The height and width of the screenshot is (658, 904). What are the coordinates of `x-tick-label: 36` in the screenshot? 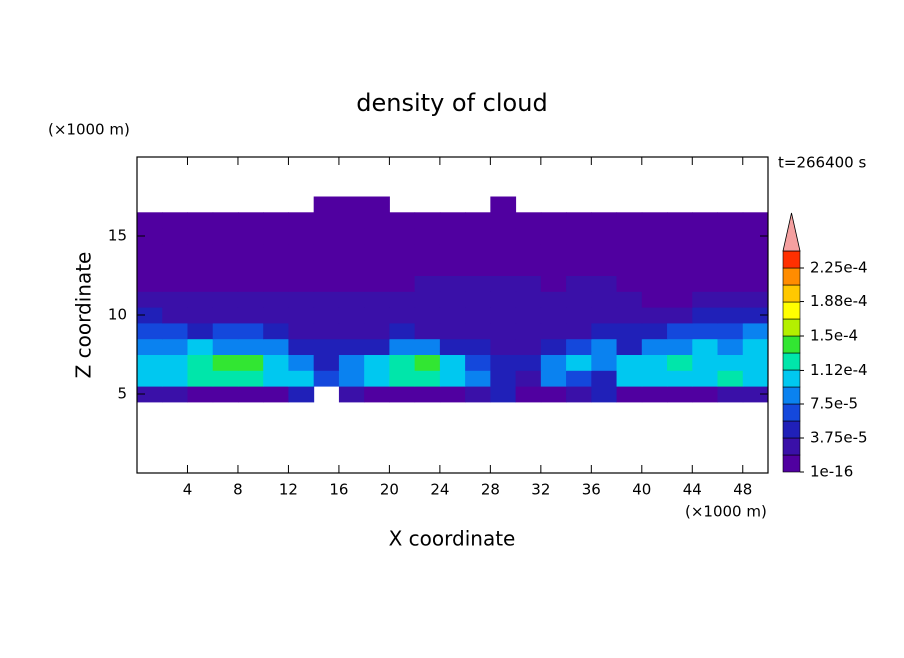 It's located at (591, 490).